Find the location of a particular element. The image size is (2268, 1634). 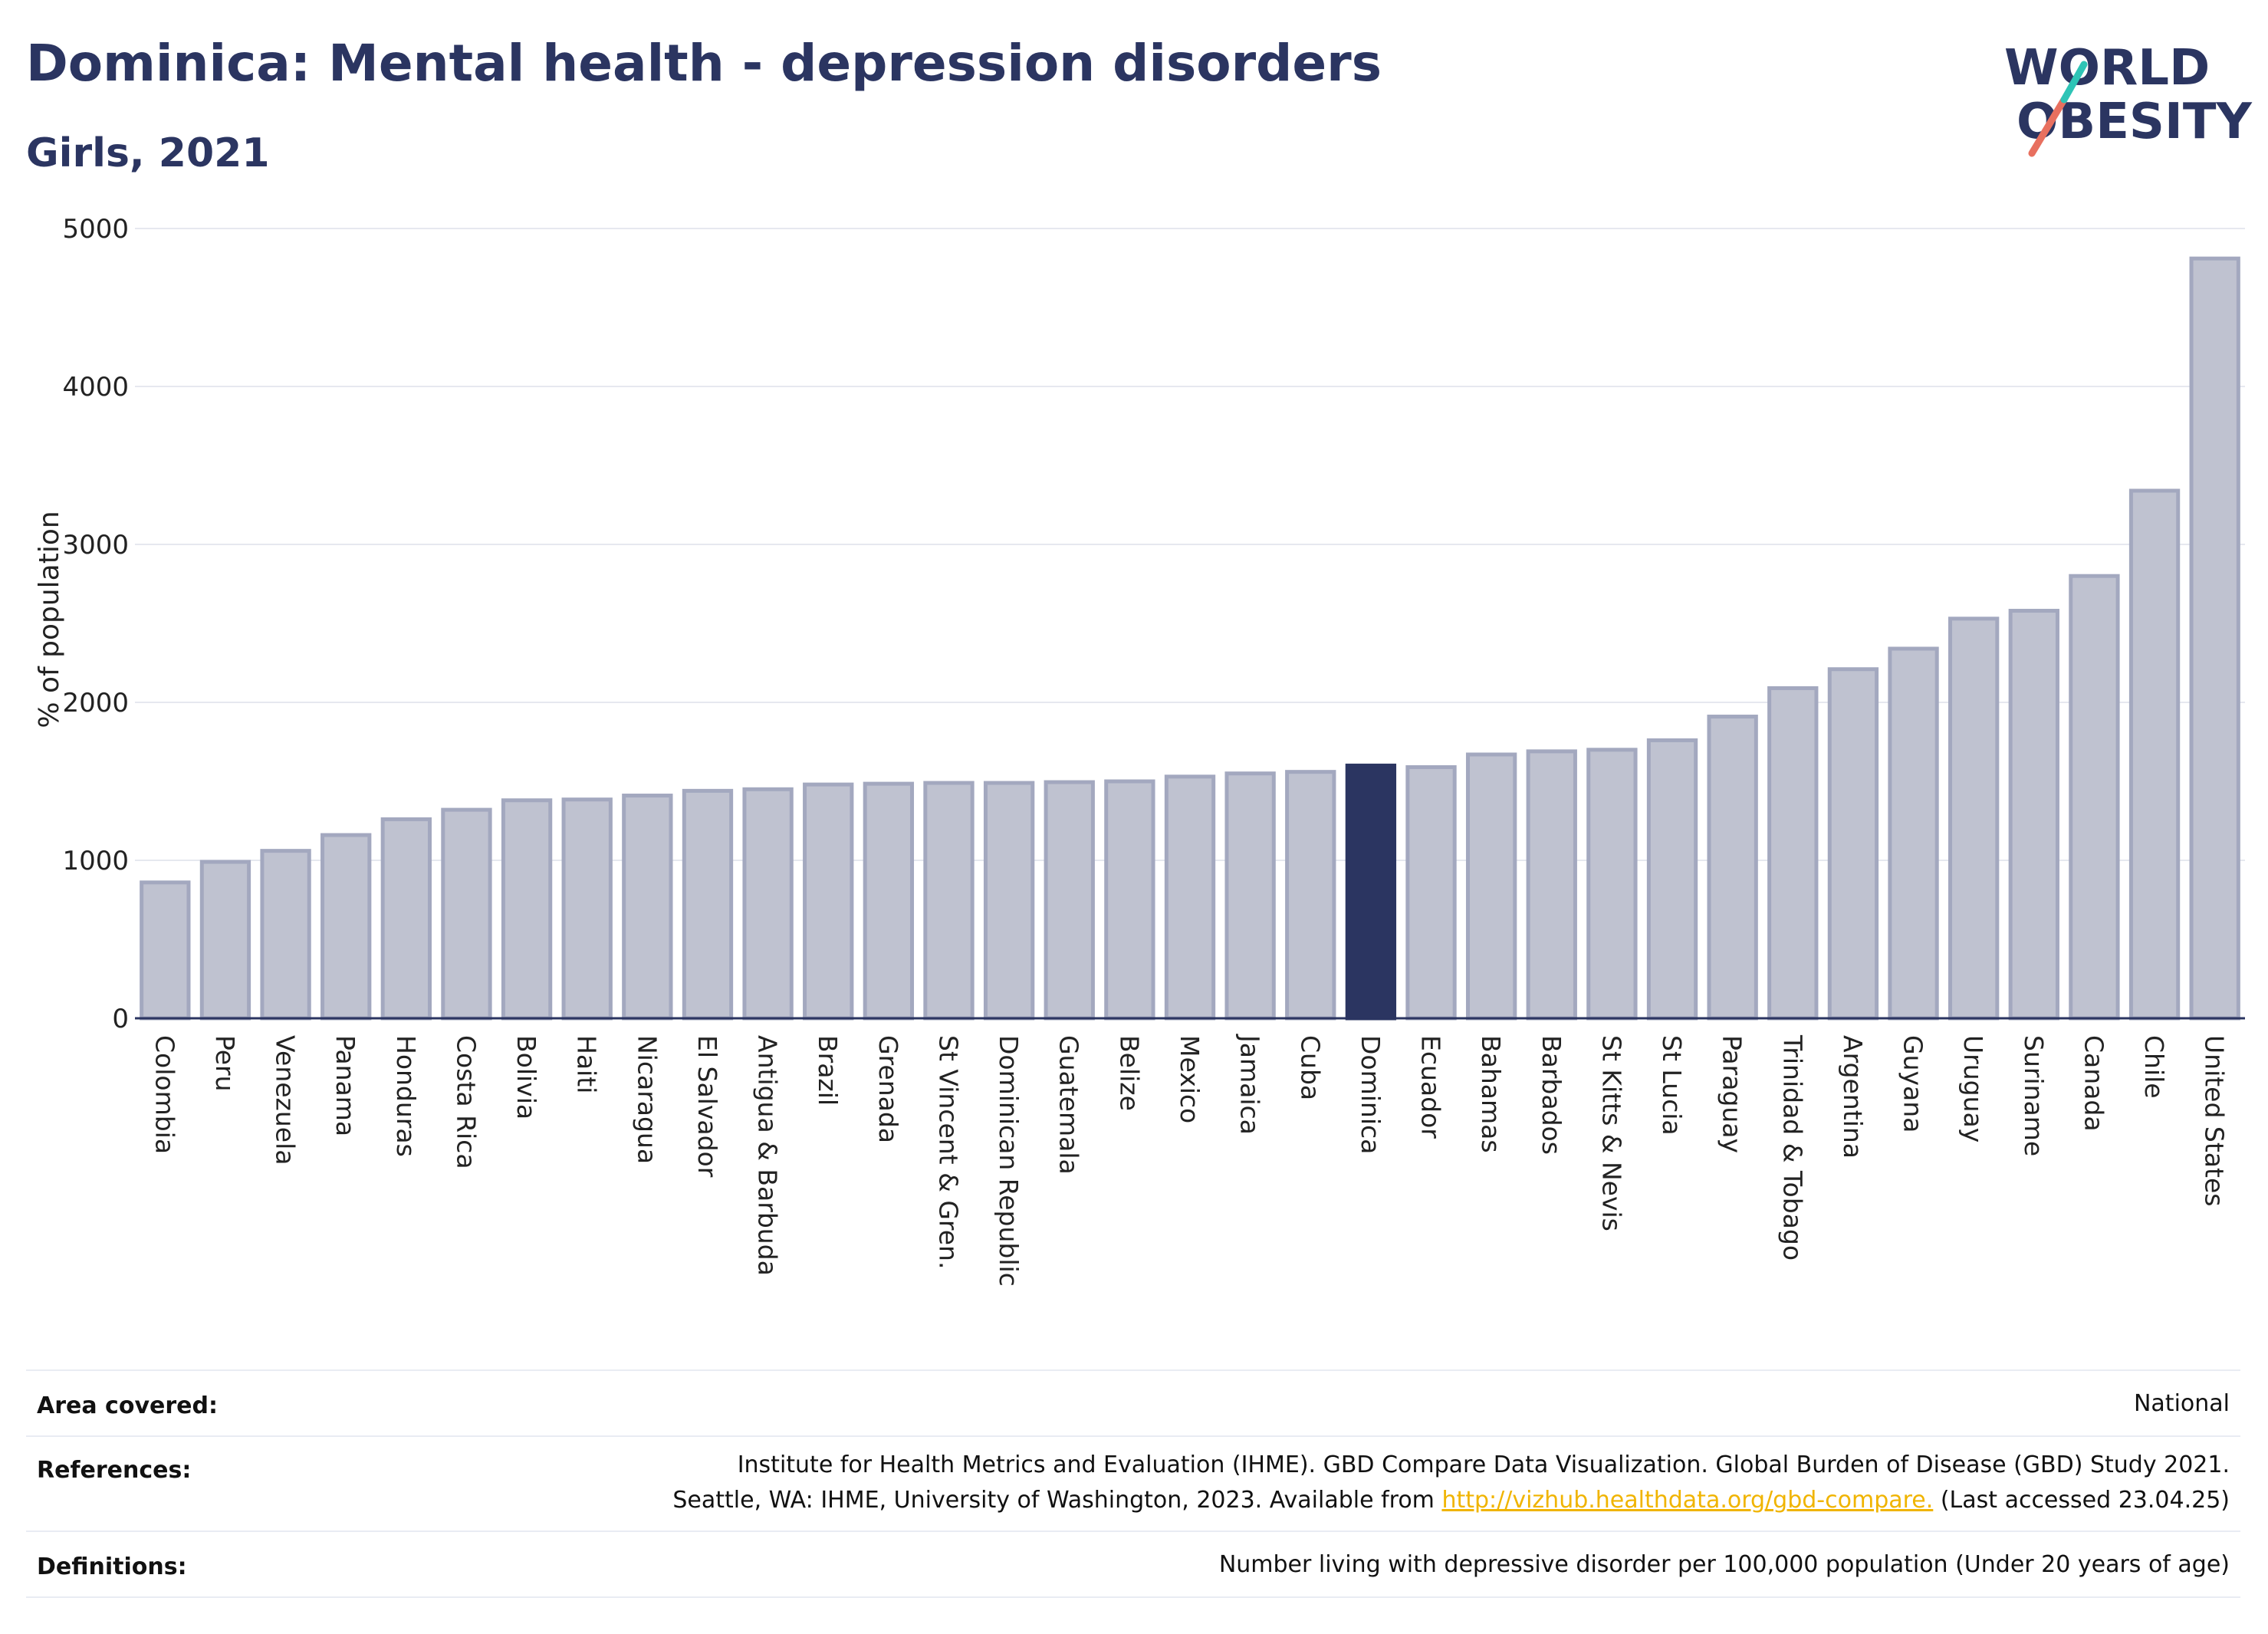

x-tick-label: Grenada is located at coordinates (888, 1089).